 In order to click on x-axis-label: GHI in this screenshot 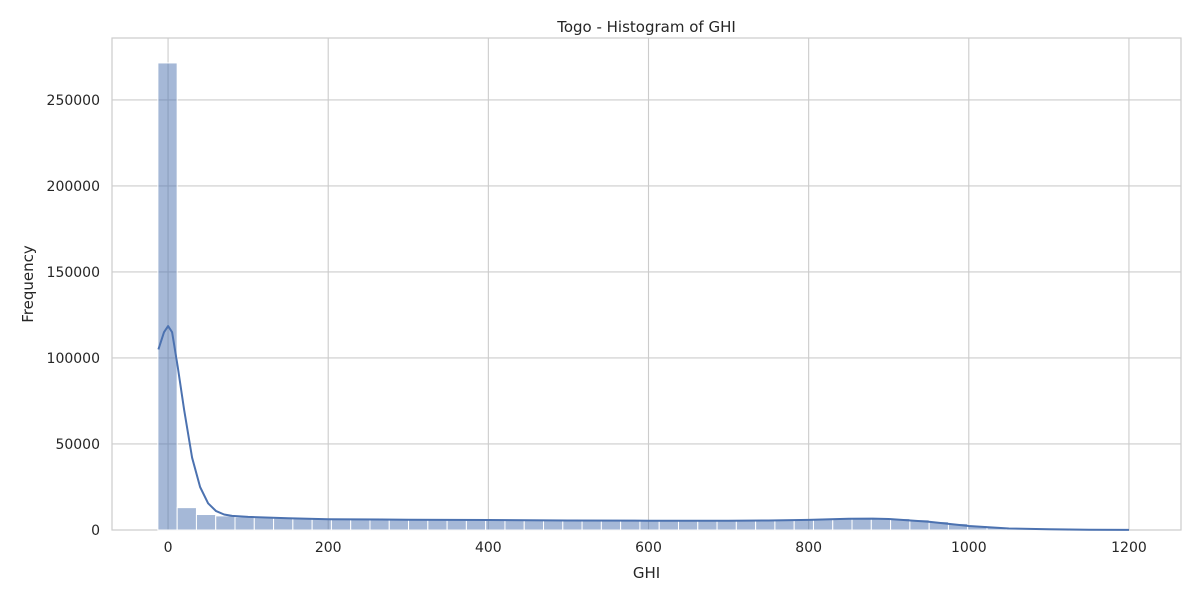, I will do `click(646, 573)`.